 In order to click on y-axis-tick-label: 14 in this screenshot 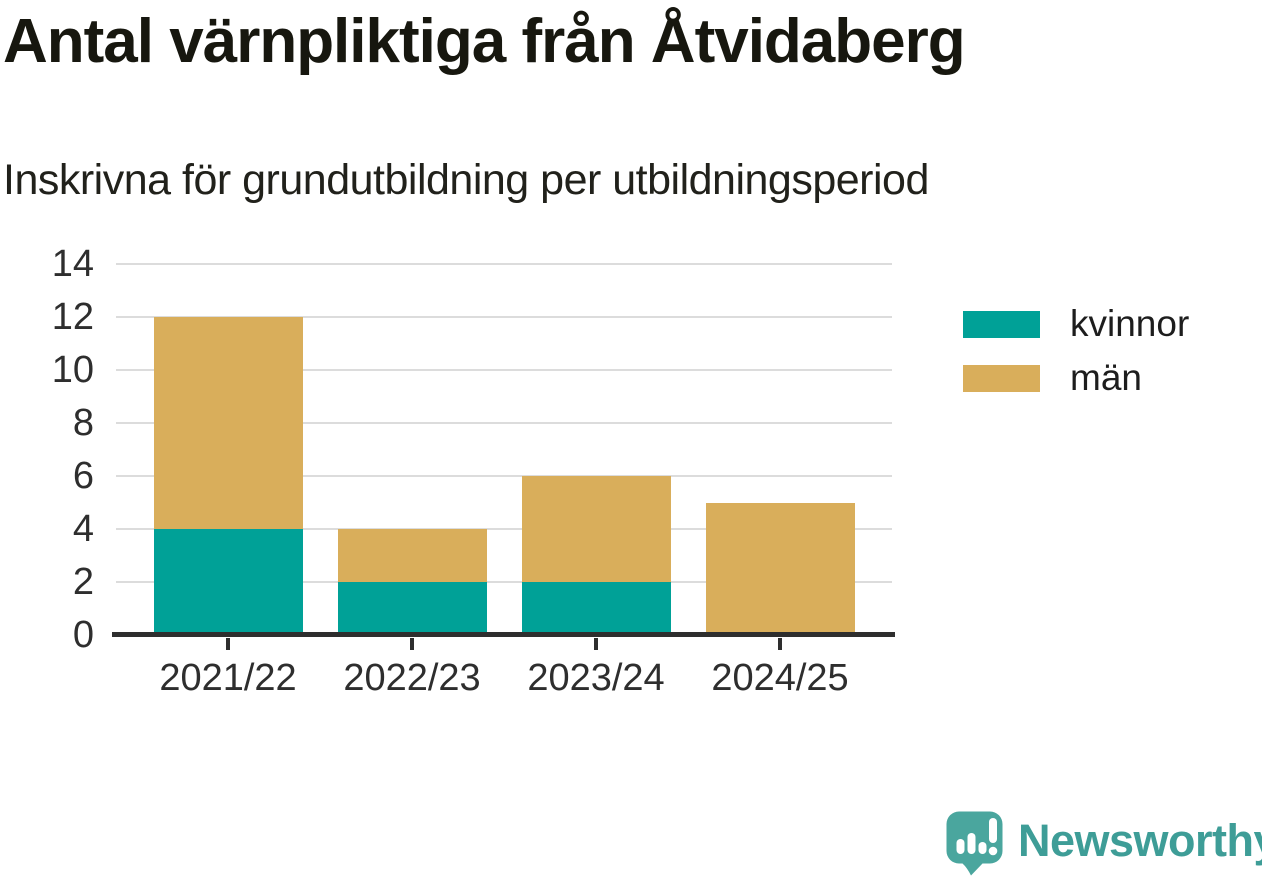, I will do `click(72, 264)`.